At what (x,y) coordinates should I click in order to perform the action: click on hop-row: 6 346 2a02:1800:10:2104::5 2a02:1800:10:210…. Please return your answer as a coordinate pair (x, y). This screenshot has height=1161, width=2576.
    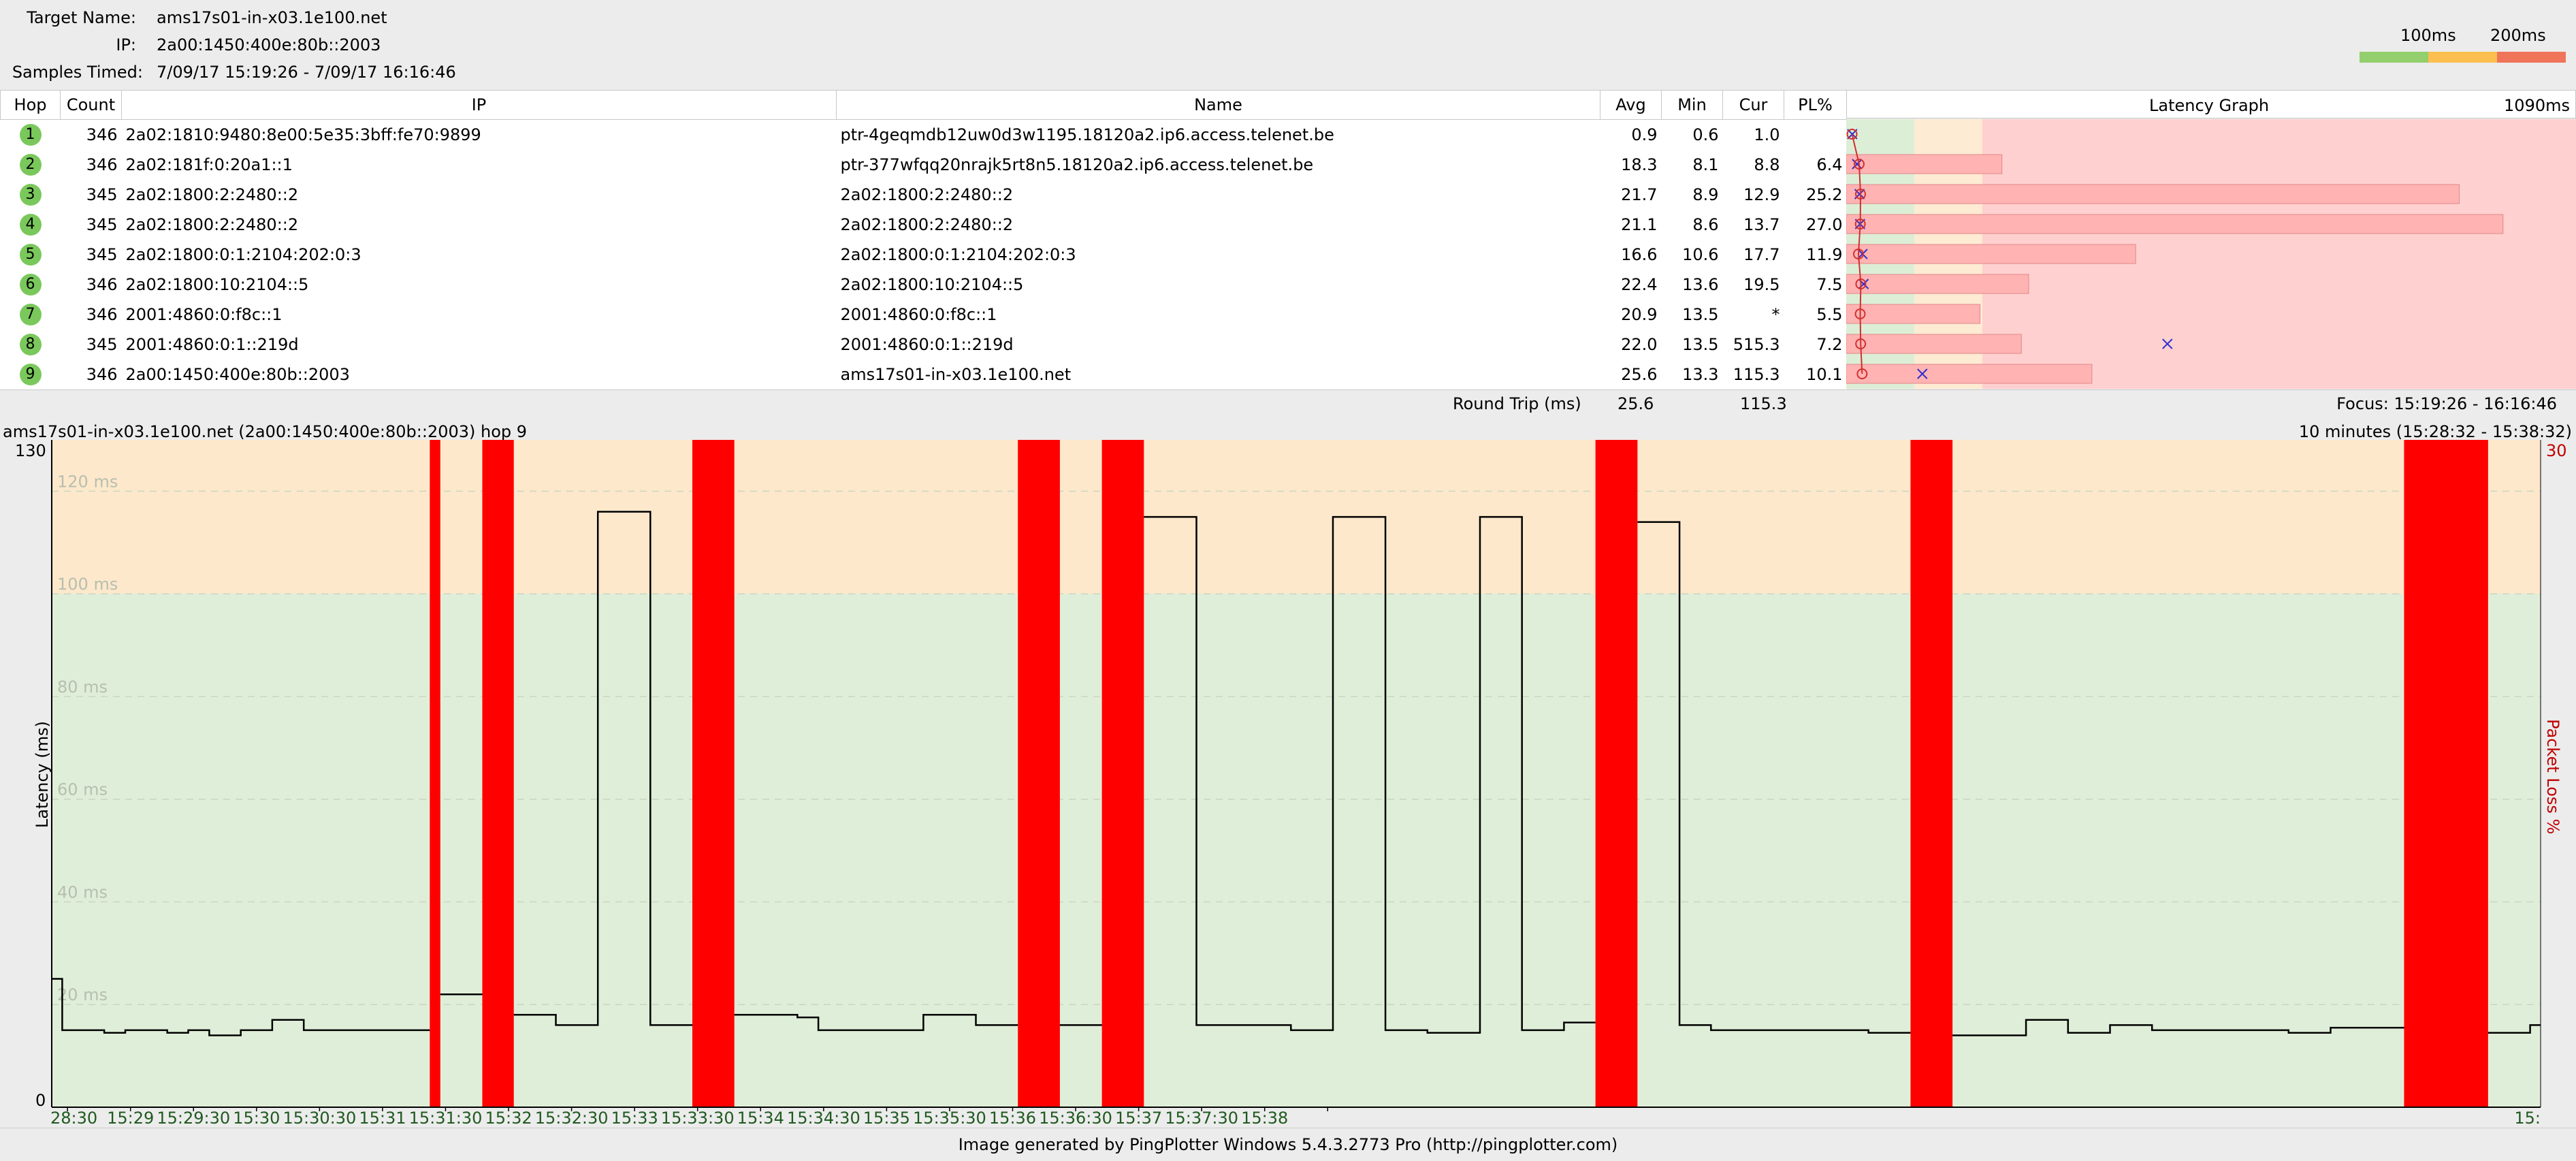
    Looking at the image, I should click on (924, 285).